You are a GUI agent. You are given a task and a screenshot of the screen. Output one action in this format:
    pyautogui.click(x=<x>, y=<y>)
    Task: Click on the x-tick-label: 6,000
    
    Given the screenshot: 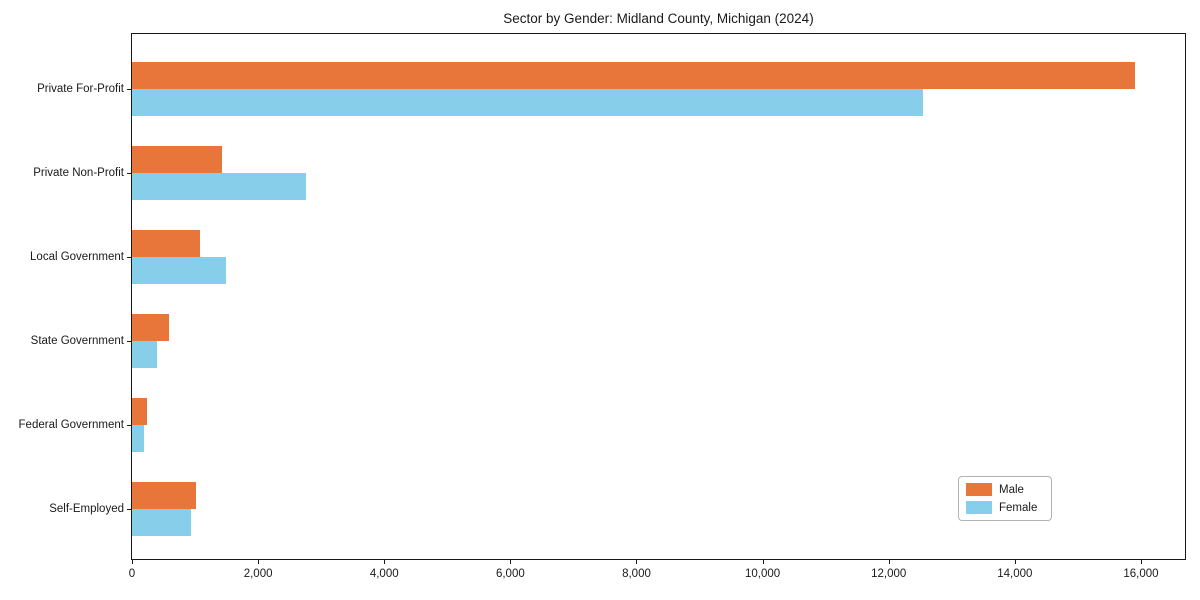 What is the action you would take?
    pyautogui.click(x=510, y=574)
    